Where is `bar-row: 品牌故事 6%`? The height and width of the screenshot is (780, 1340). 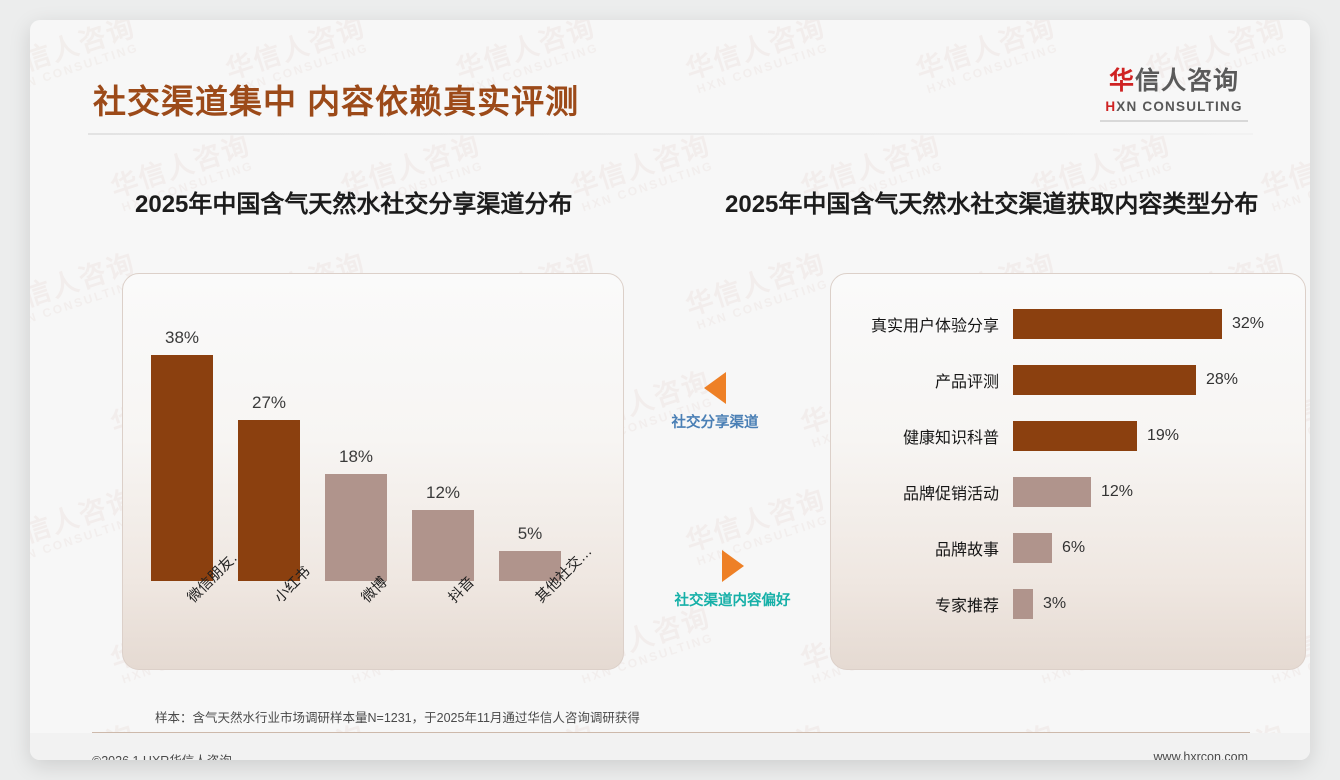
bar-row: 品牌故事 6% is located at coordinates (1068, 548).